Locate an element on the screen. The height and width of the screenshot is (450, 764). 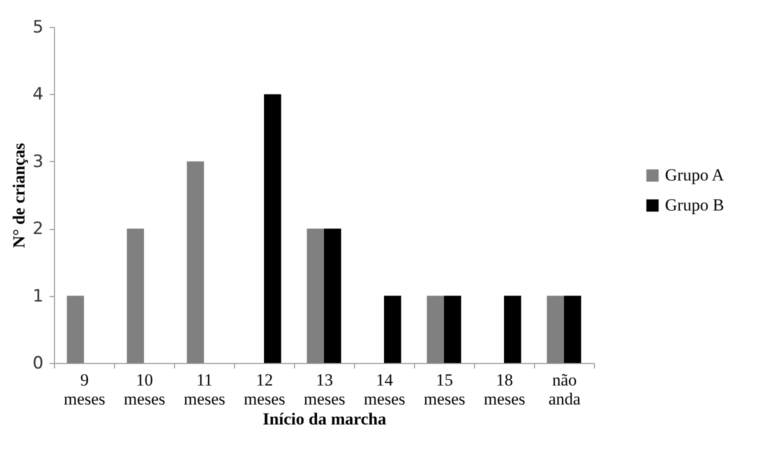
legend-label: Grupo B is located at coordinates (694, 205).